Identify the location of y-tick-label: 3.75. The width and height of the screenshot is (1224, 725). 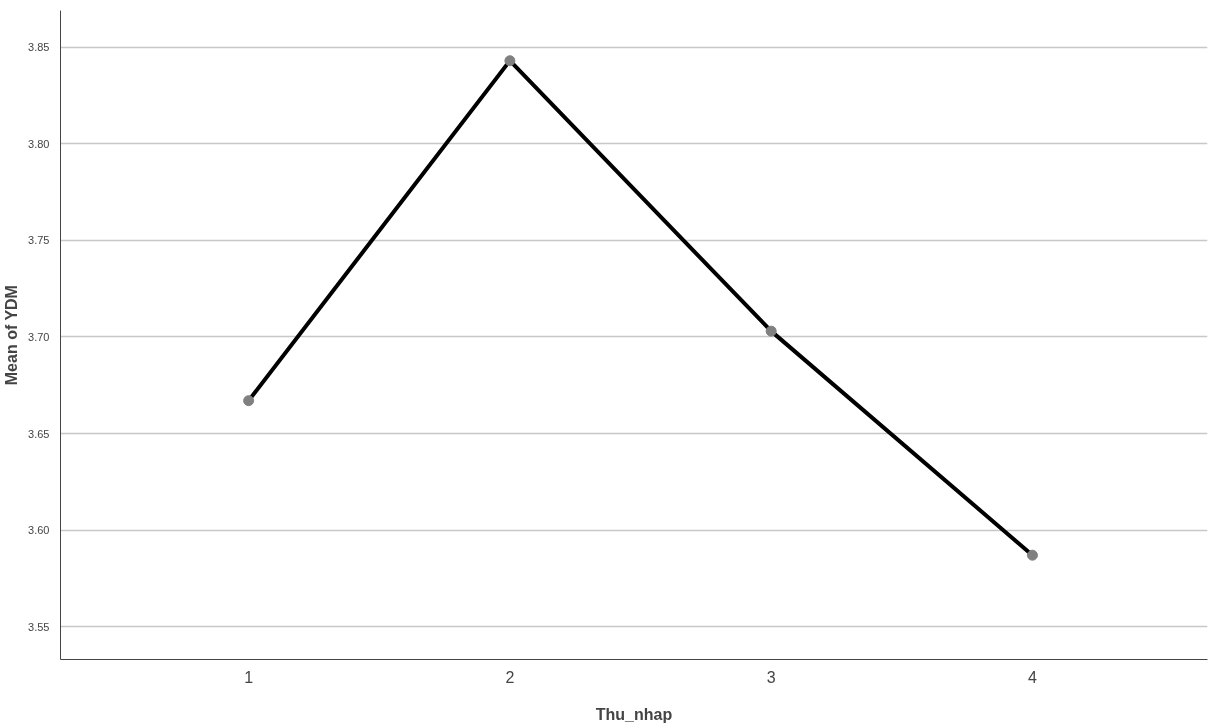
(39, 240).